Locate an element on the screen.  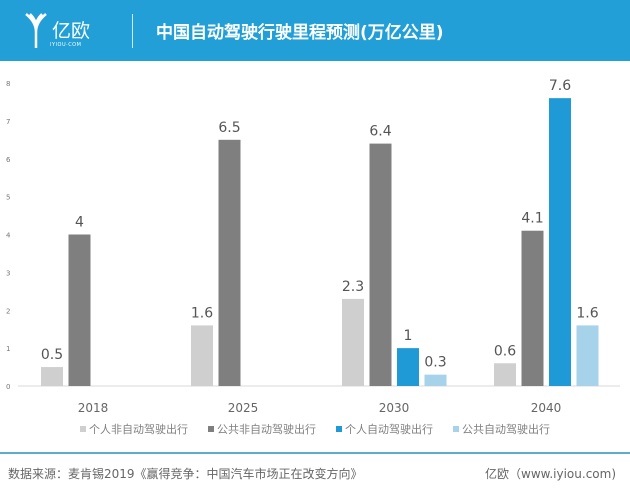
iyiou-logo-icon is located at coordinates (36, 30).